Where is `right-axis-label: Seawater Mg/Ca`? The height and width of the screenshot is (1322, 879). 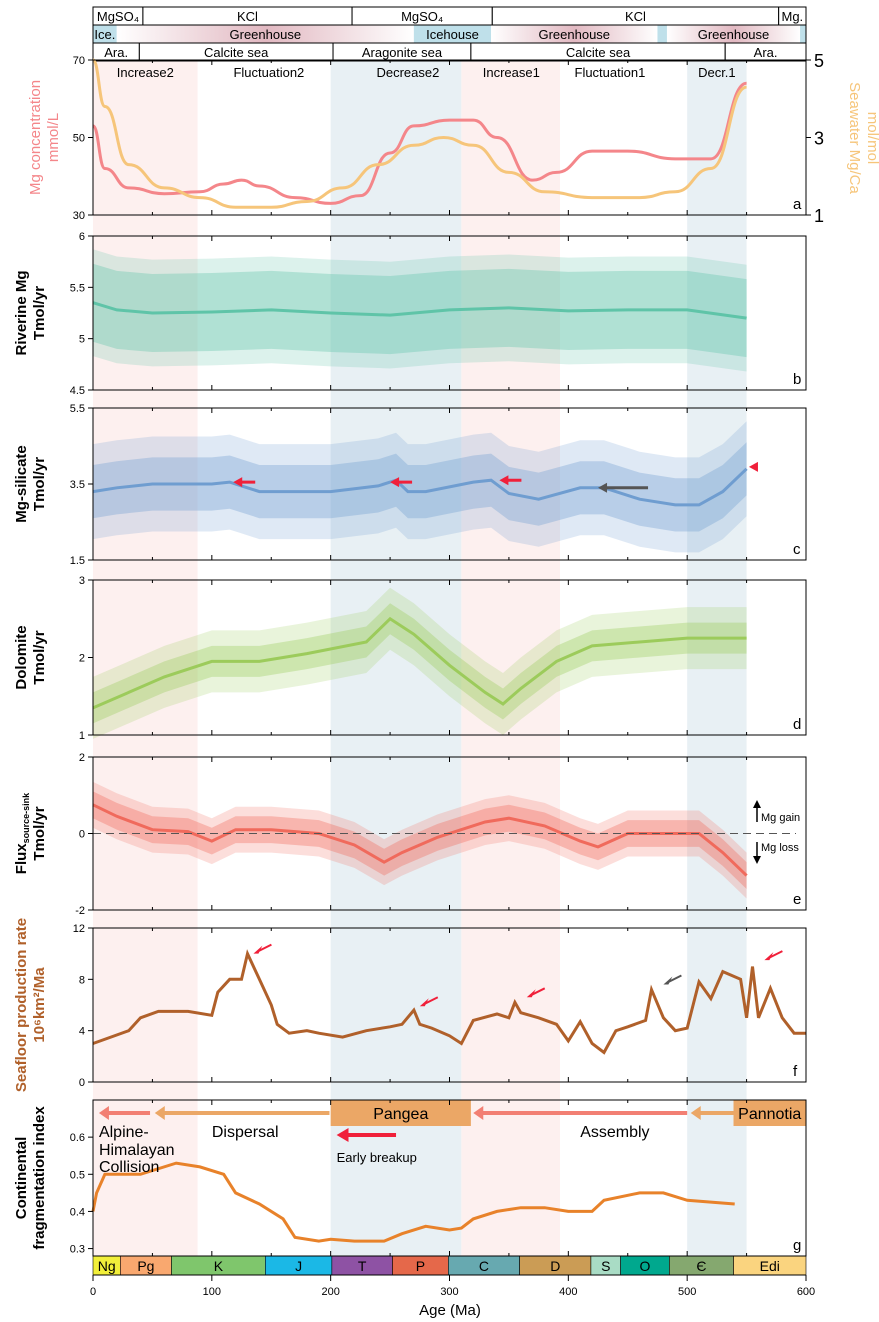
right-axis-label: Seawater Mg/Ca is located at coordinates (854, 138).